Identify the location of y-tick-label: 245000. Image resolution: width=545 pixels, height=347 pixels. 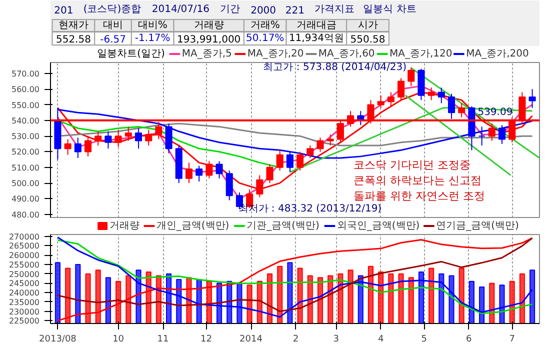
(24, 283).